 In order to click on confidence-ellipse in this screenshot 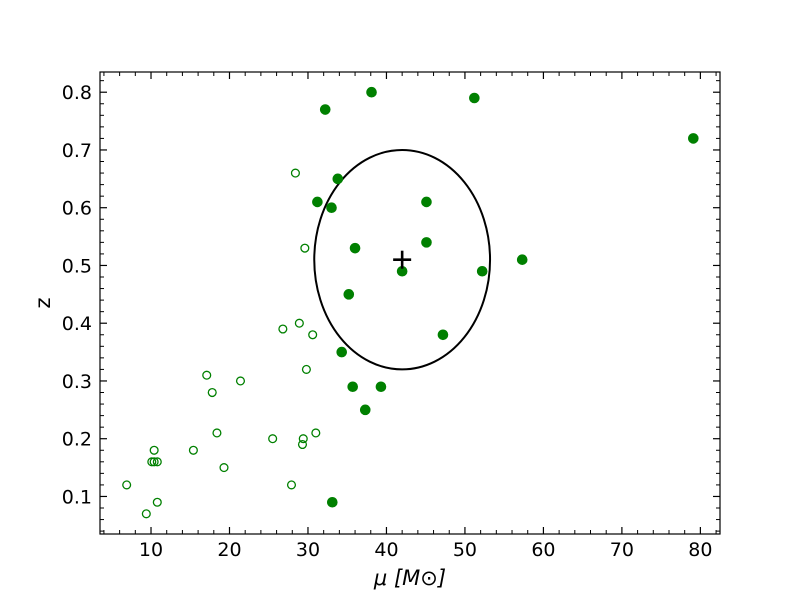, I will do `click(402, 259)`.